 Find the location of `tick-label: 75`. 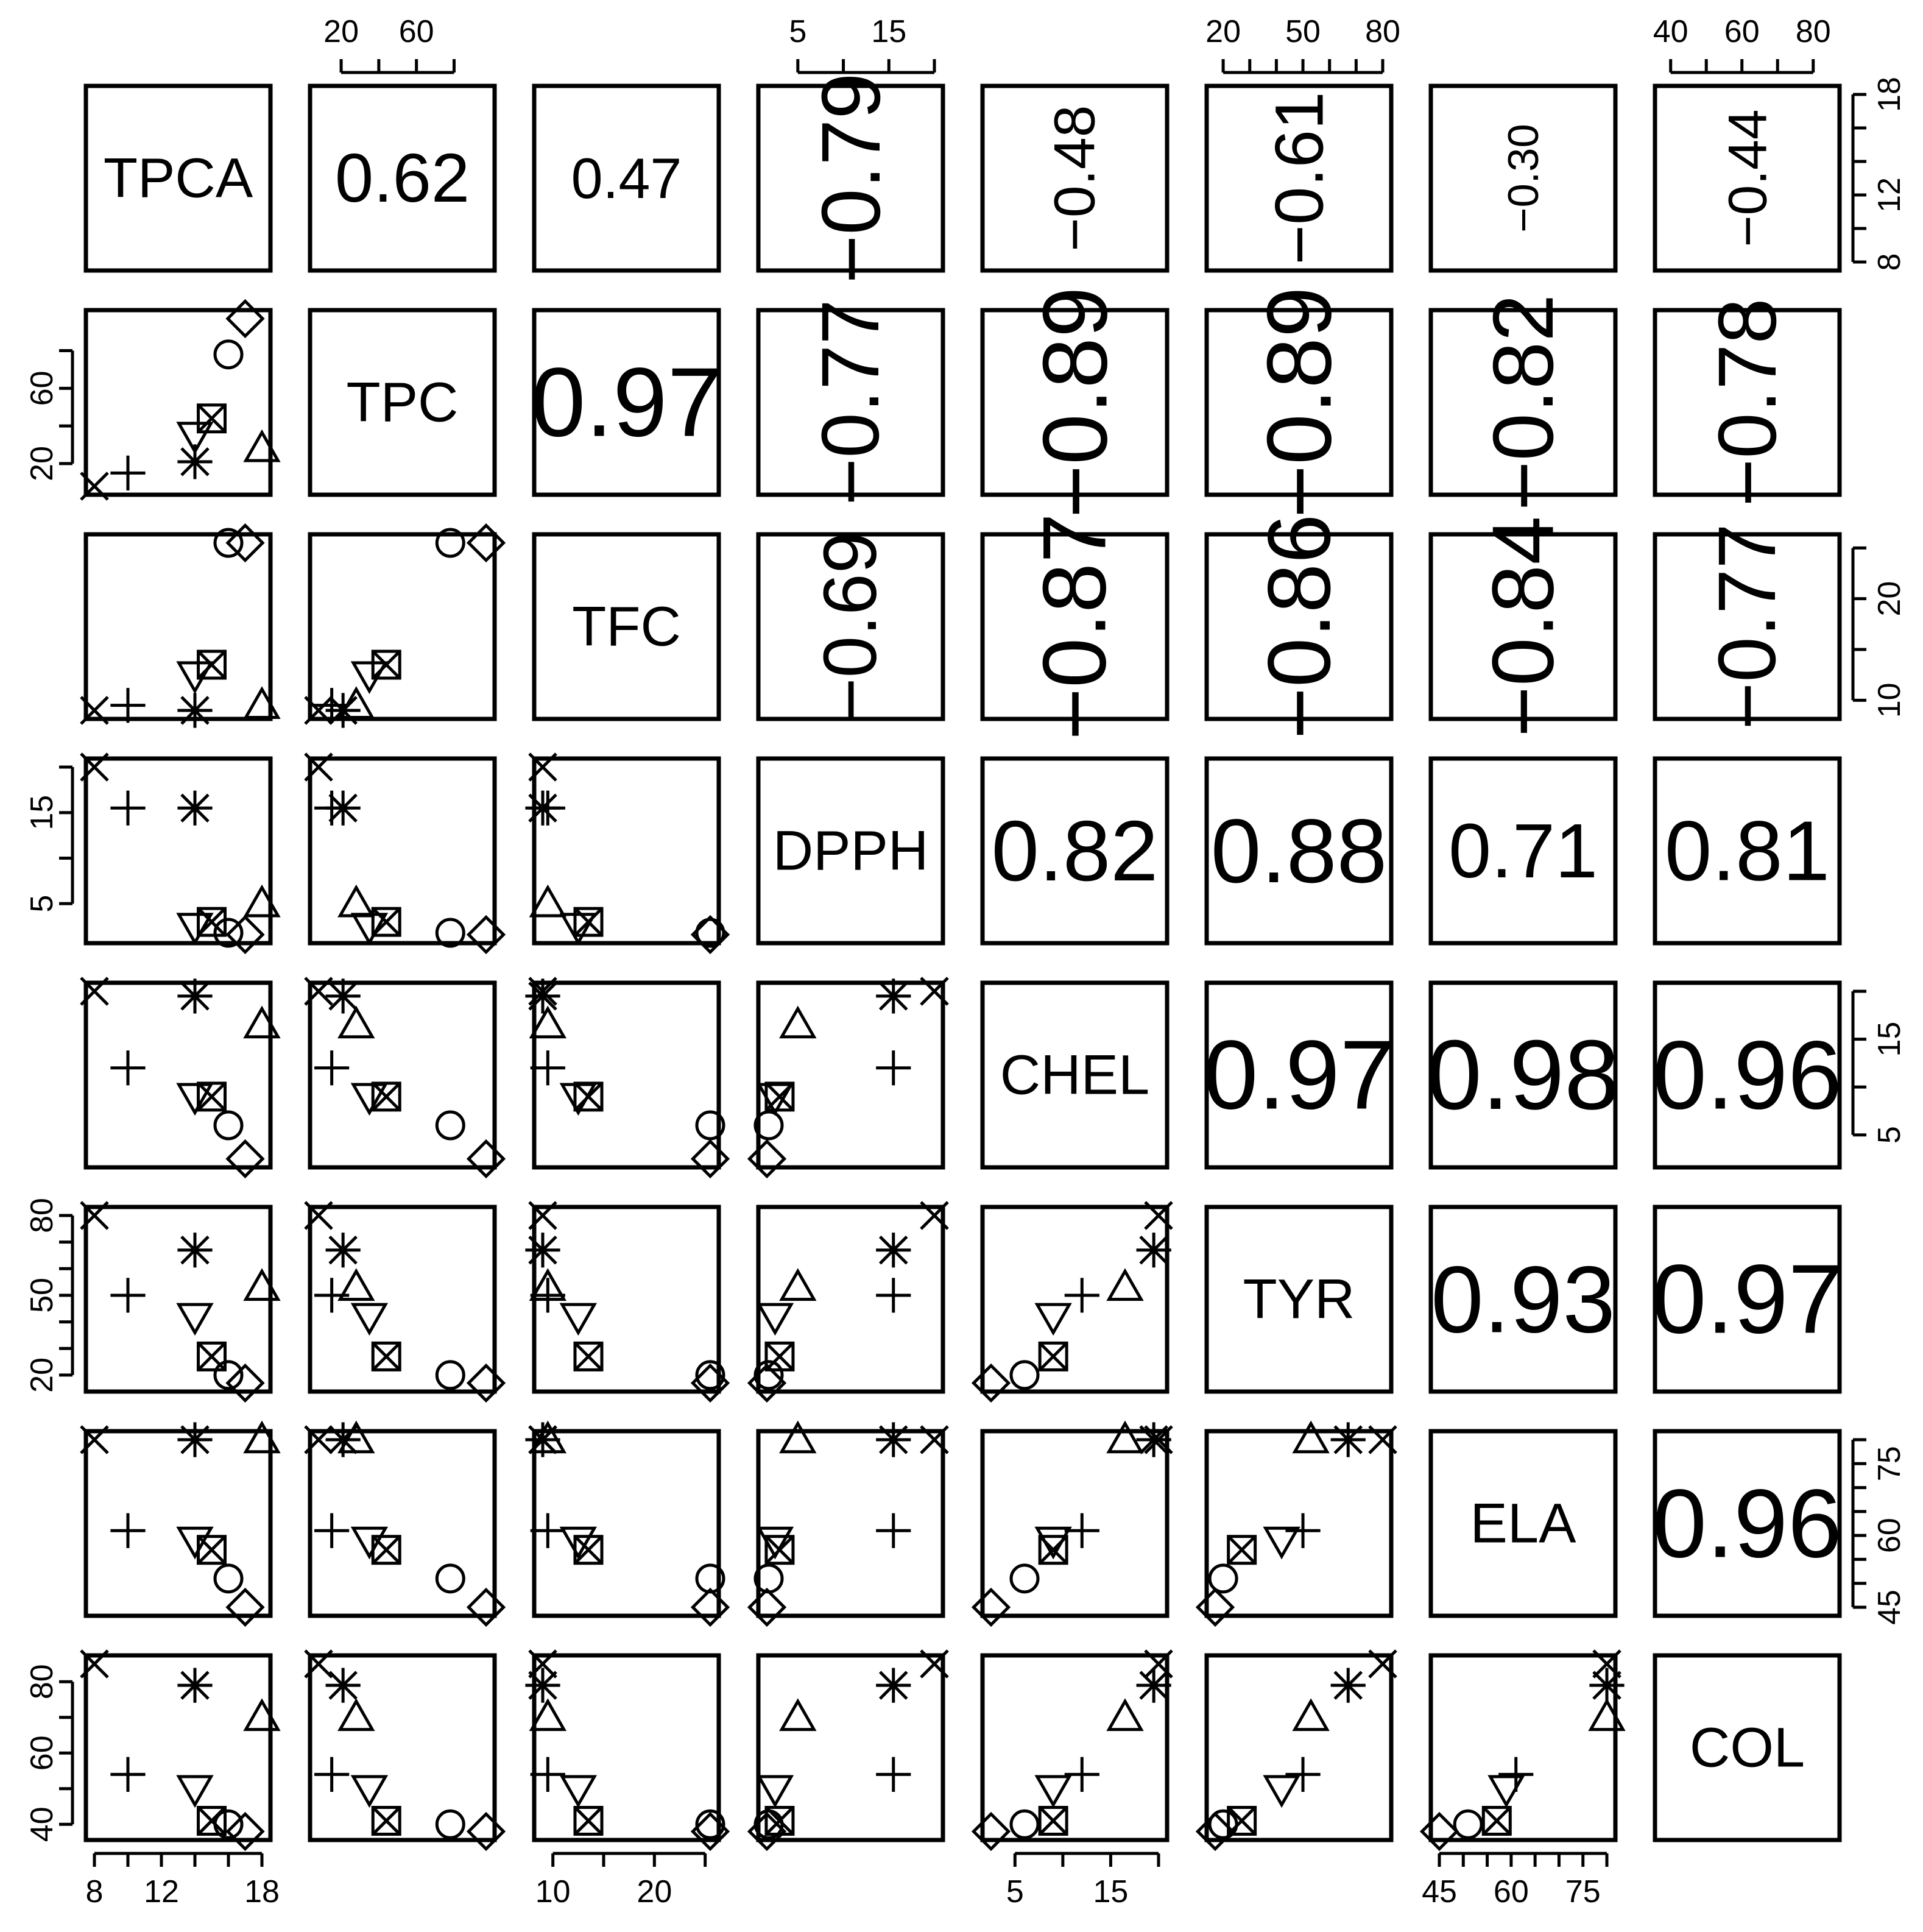

tick-label: 75 is located at coordinates (1583, 1891).